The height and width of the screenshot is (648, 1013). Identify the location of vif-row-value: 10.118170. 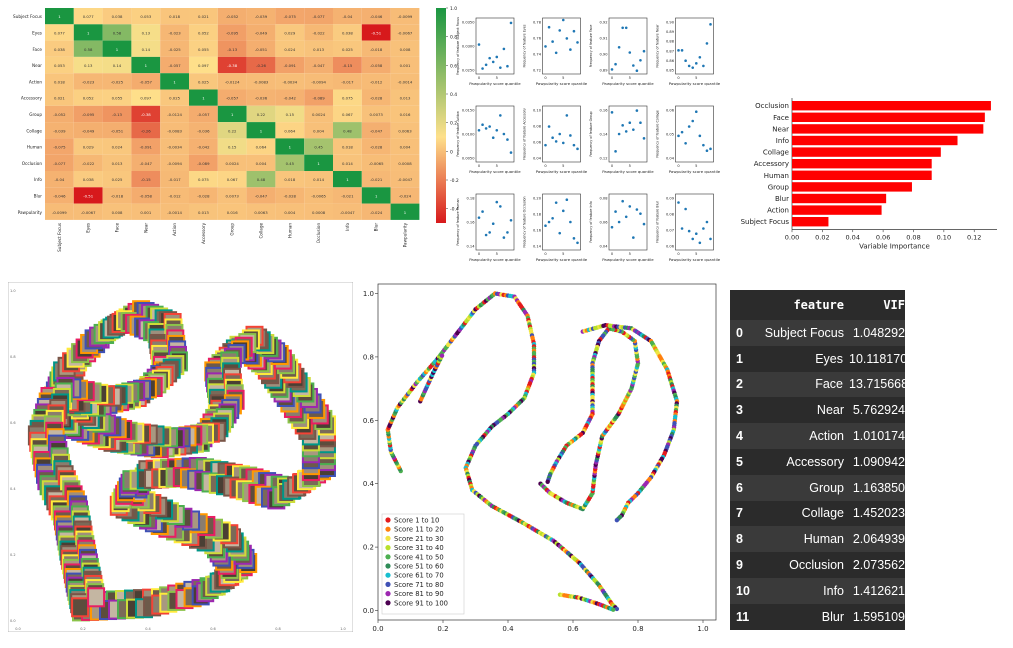
(878, 358).